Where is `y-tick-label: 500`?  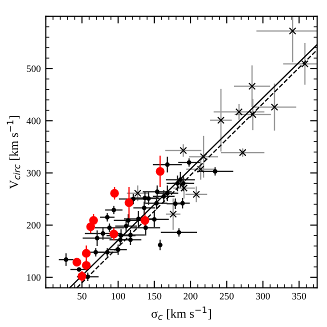 y-tick-label: 500 is located at coordinates (33, 68).